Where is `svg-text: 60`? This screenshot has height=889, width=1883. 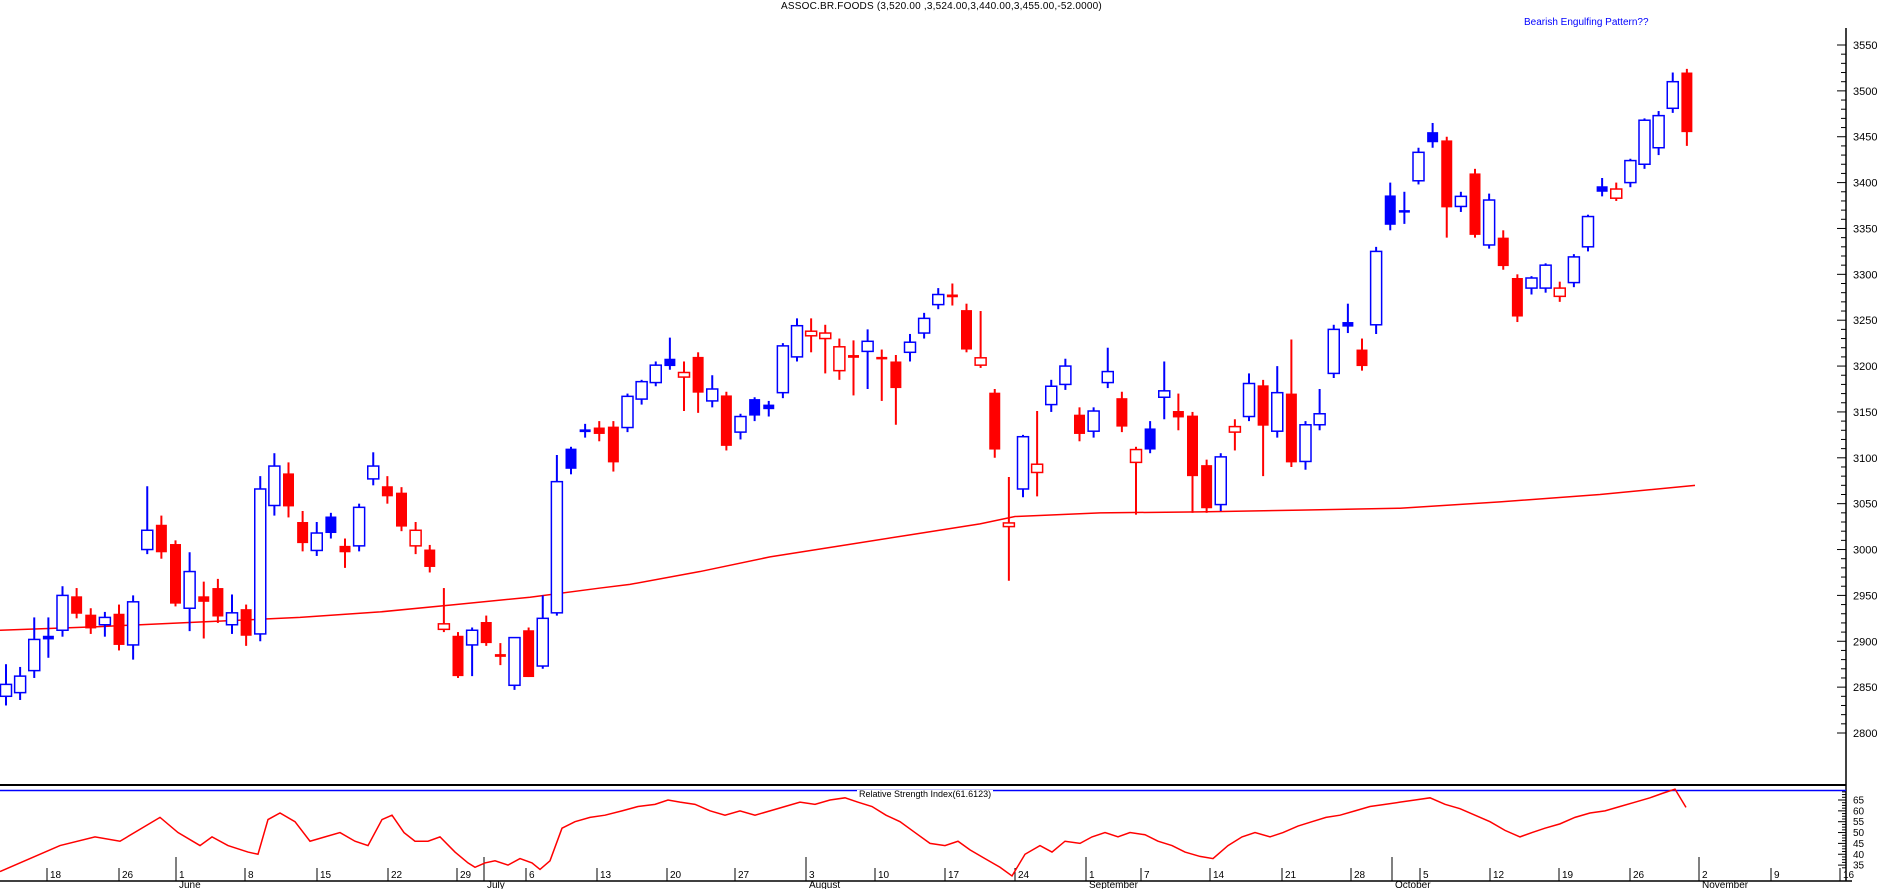 svg-text: 60 is located at coordinates (1859, 811).